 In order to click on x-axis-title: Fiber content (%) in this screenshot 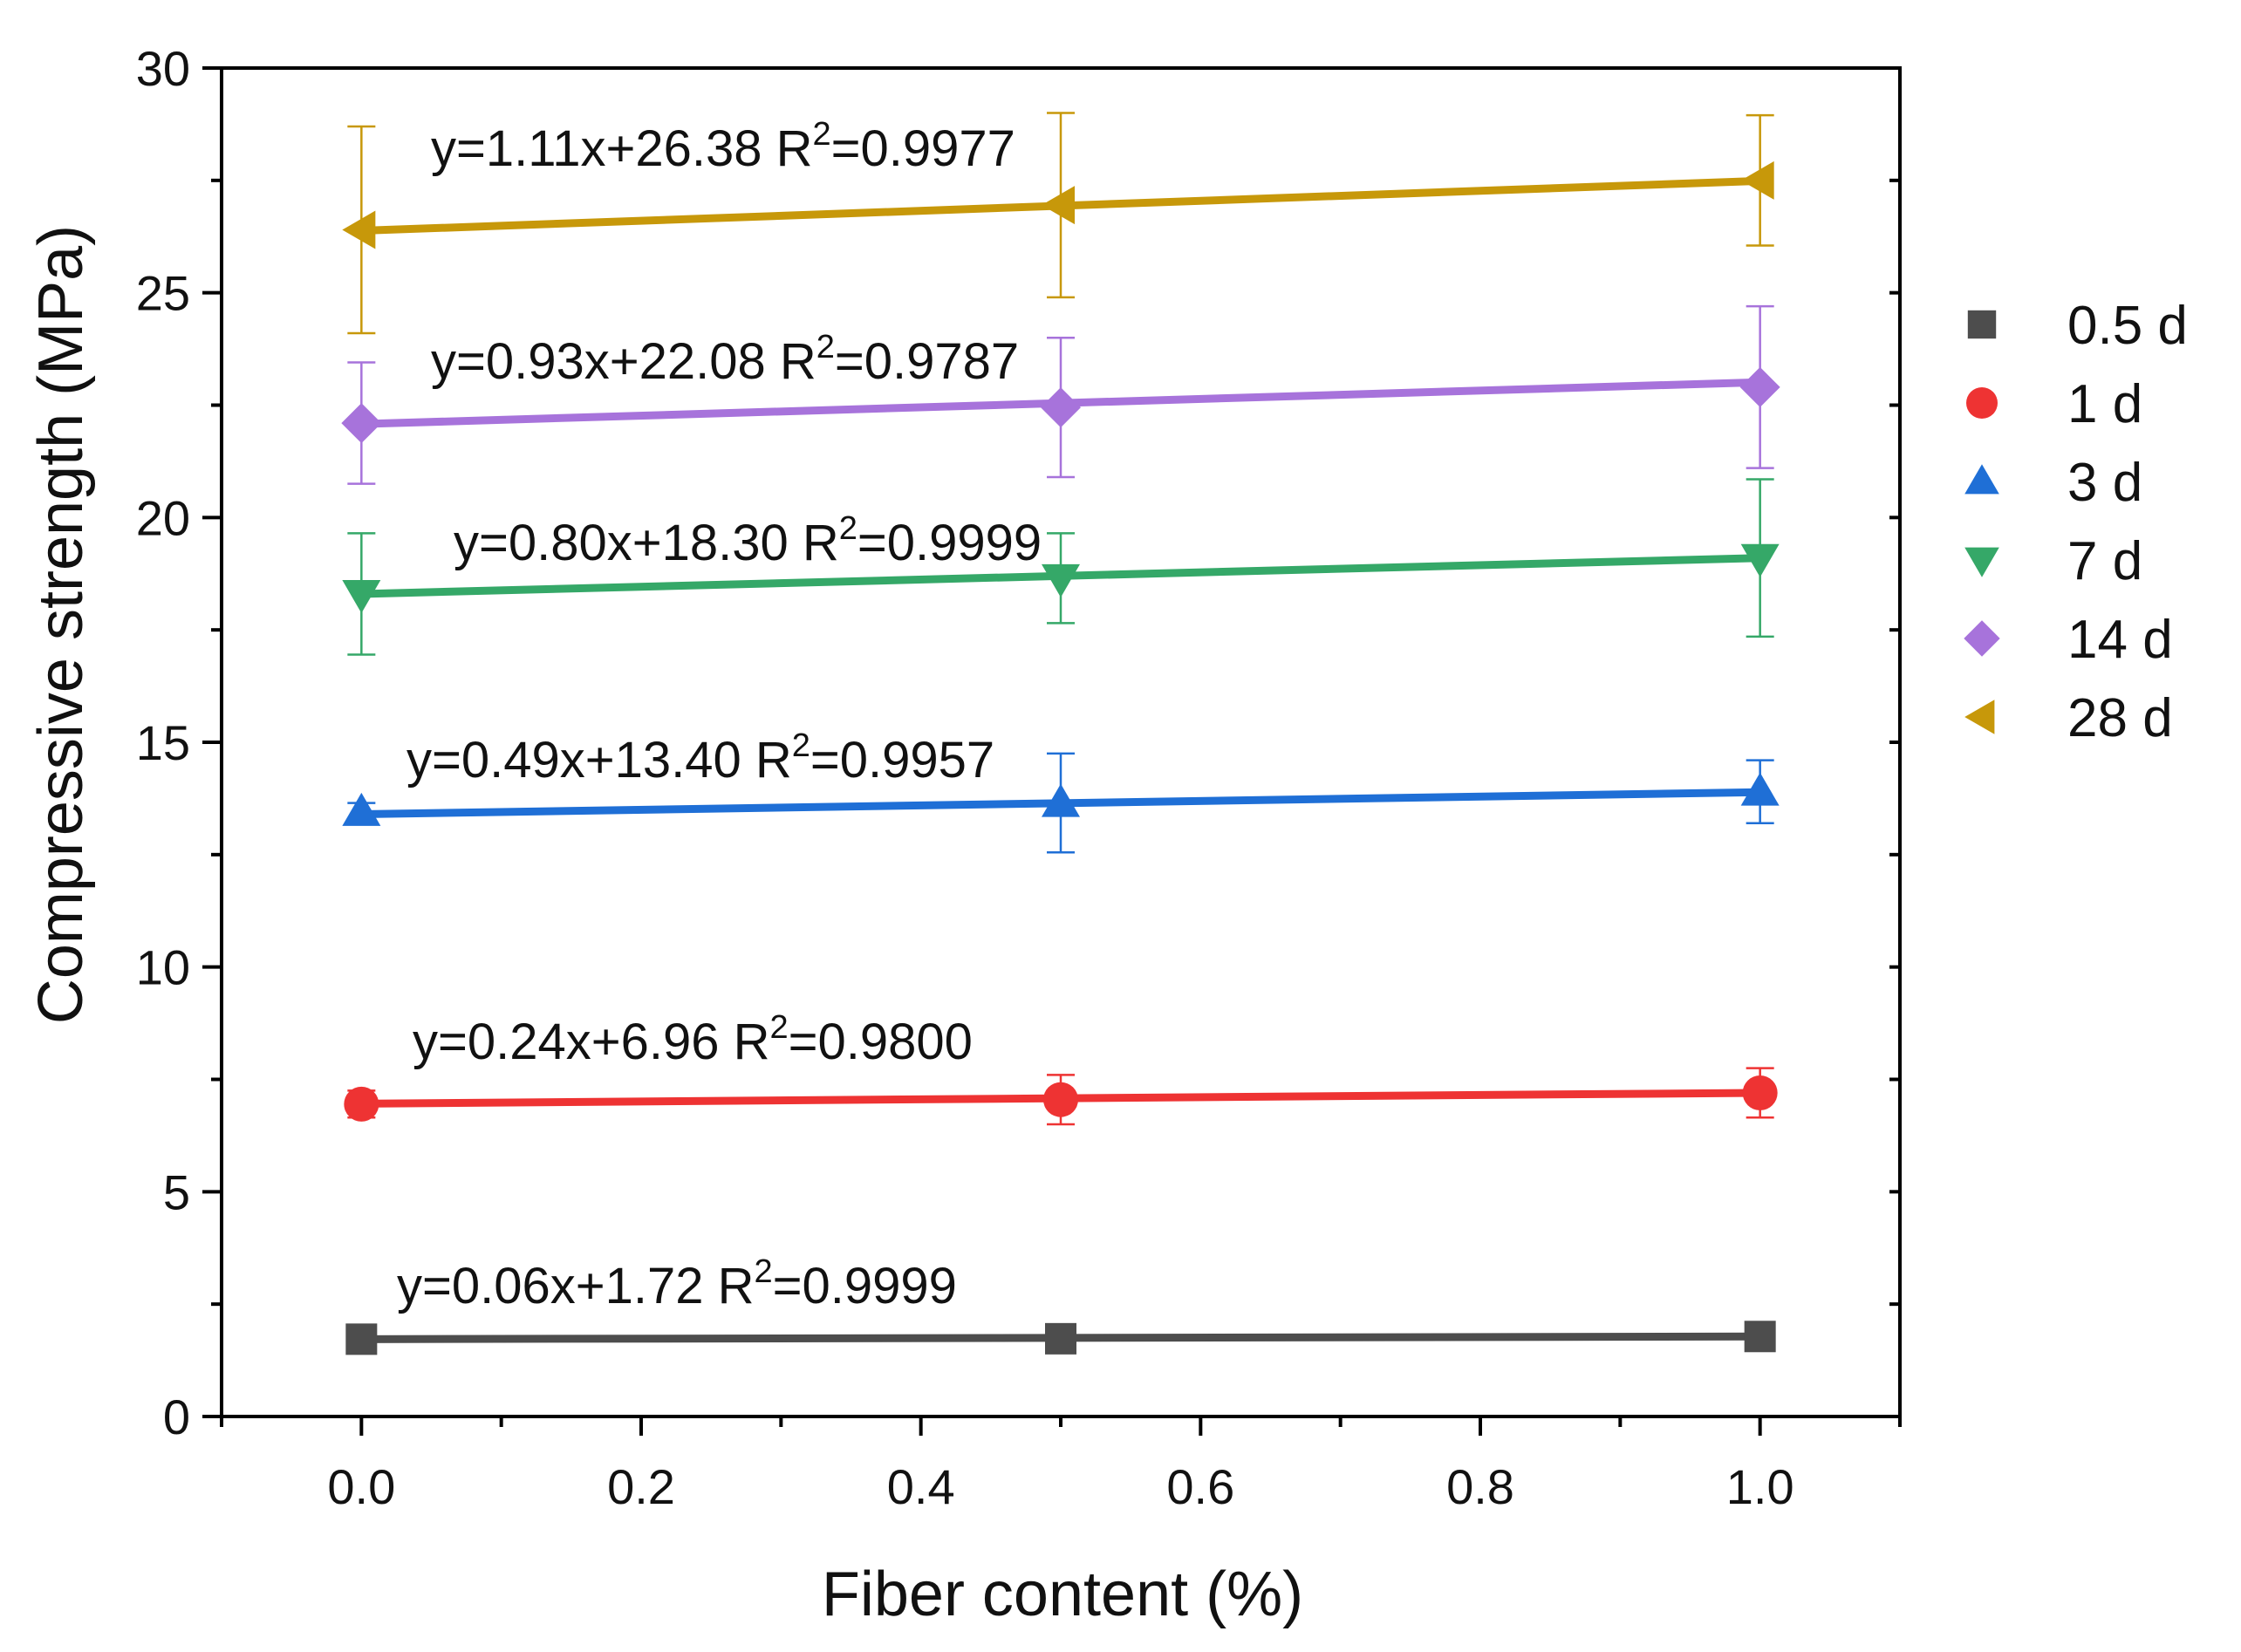, I will do `click(1062, 1594)`.